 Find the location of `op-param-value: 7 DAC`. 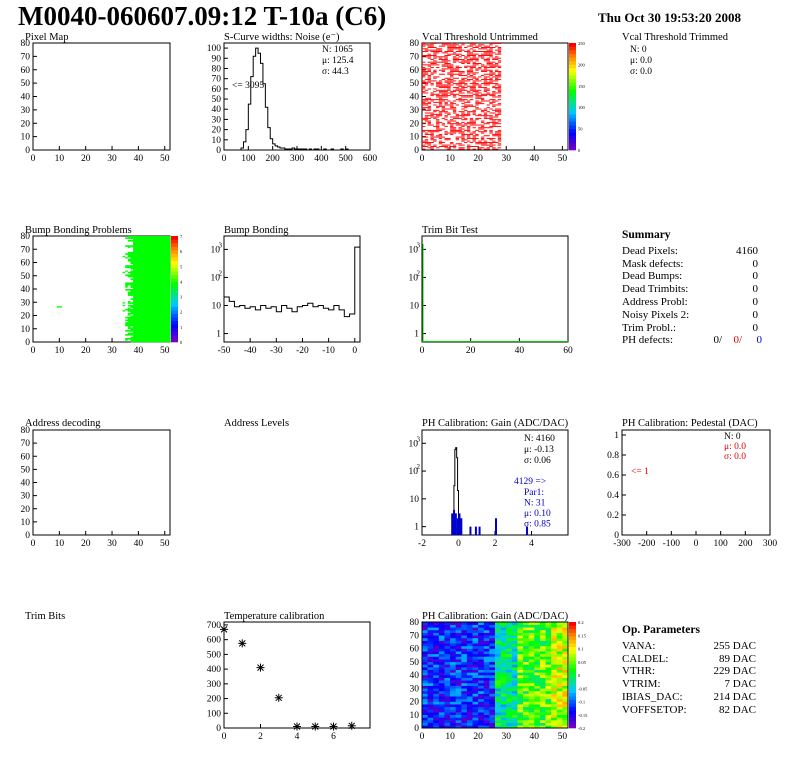

op-param-value: 7 DAC is located at coordinates (740, 684).